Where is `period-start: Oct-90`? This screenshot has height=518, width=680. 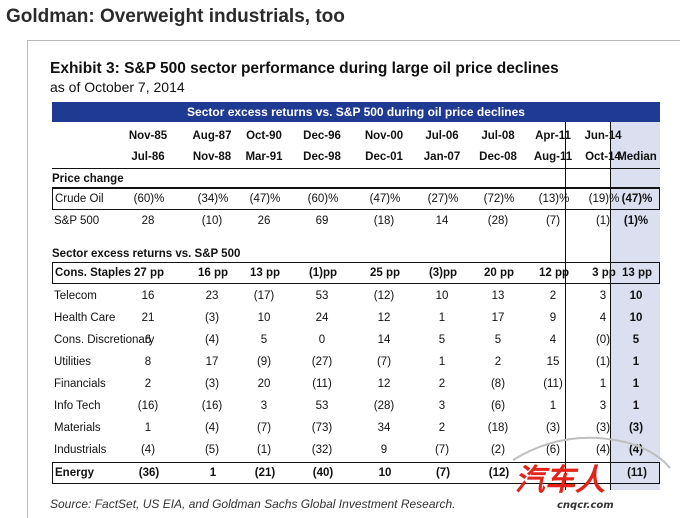 period-start: Oct-90 is located at coordinates (264, 136).